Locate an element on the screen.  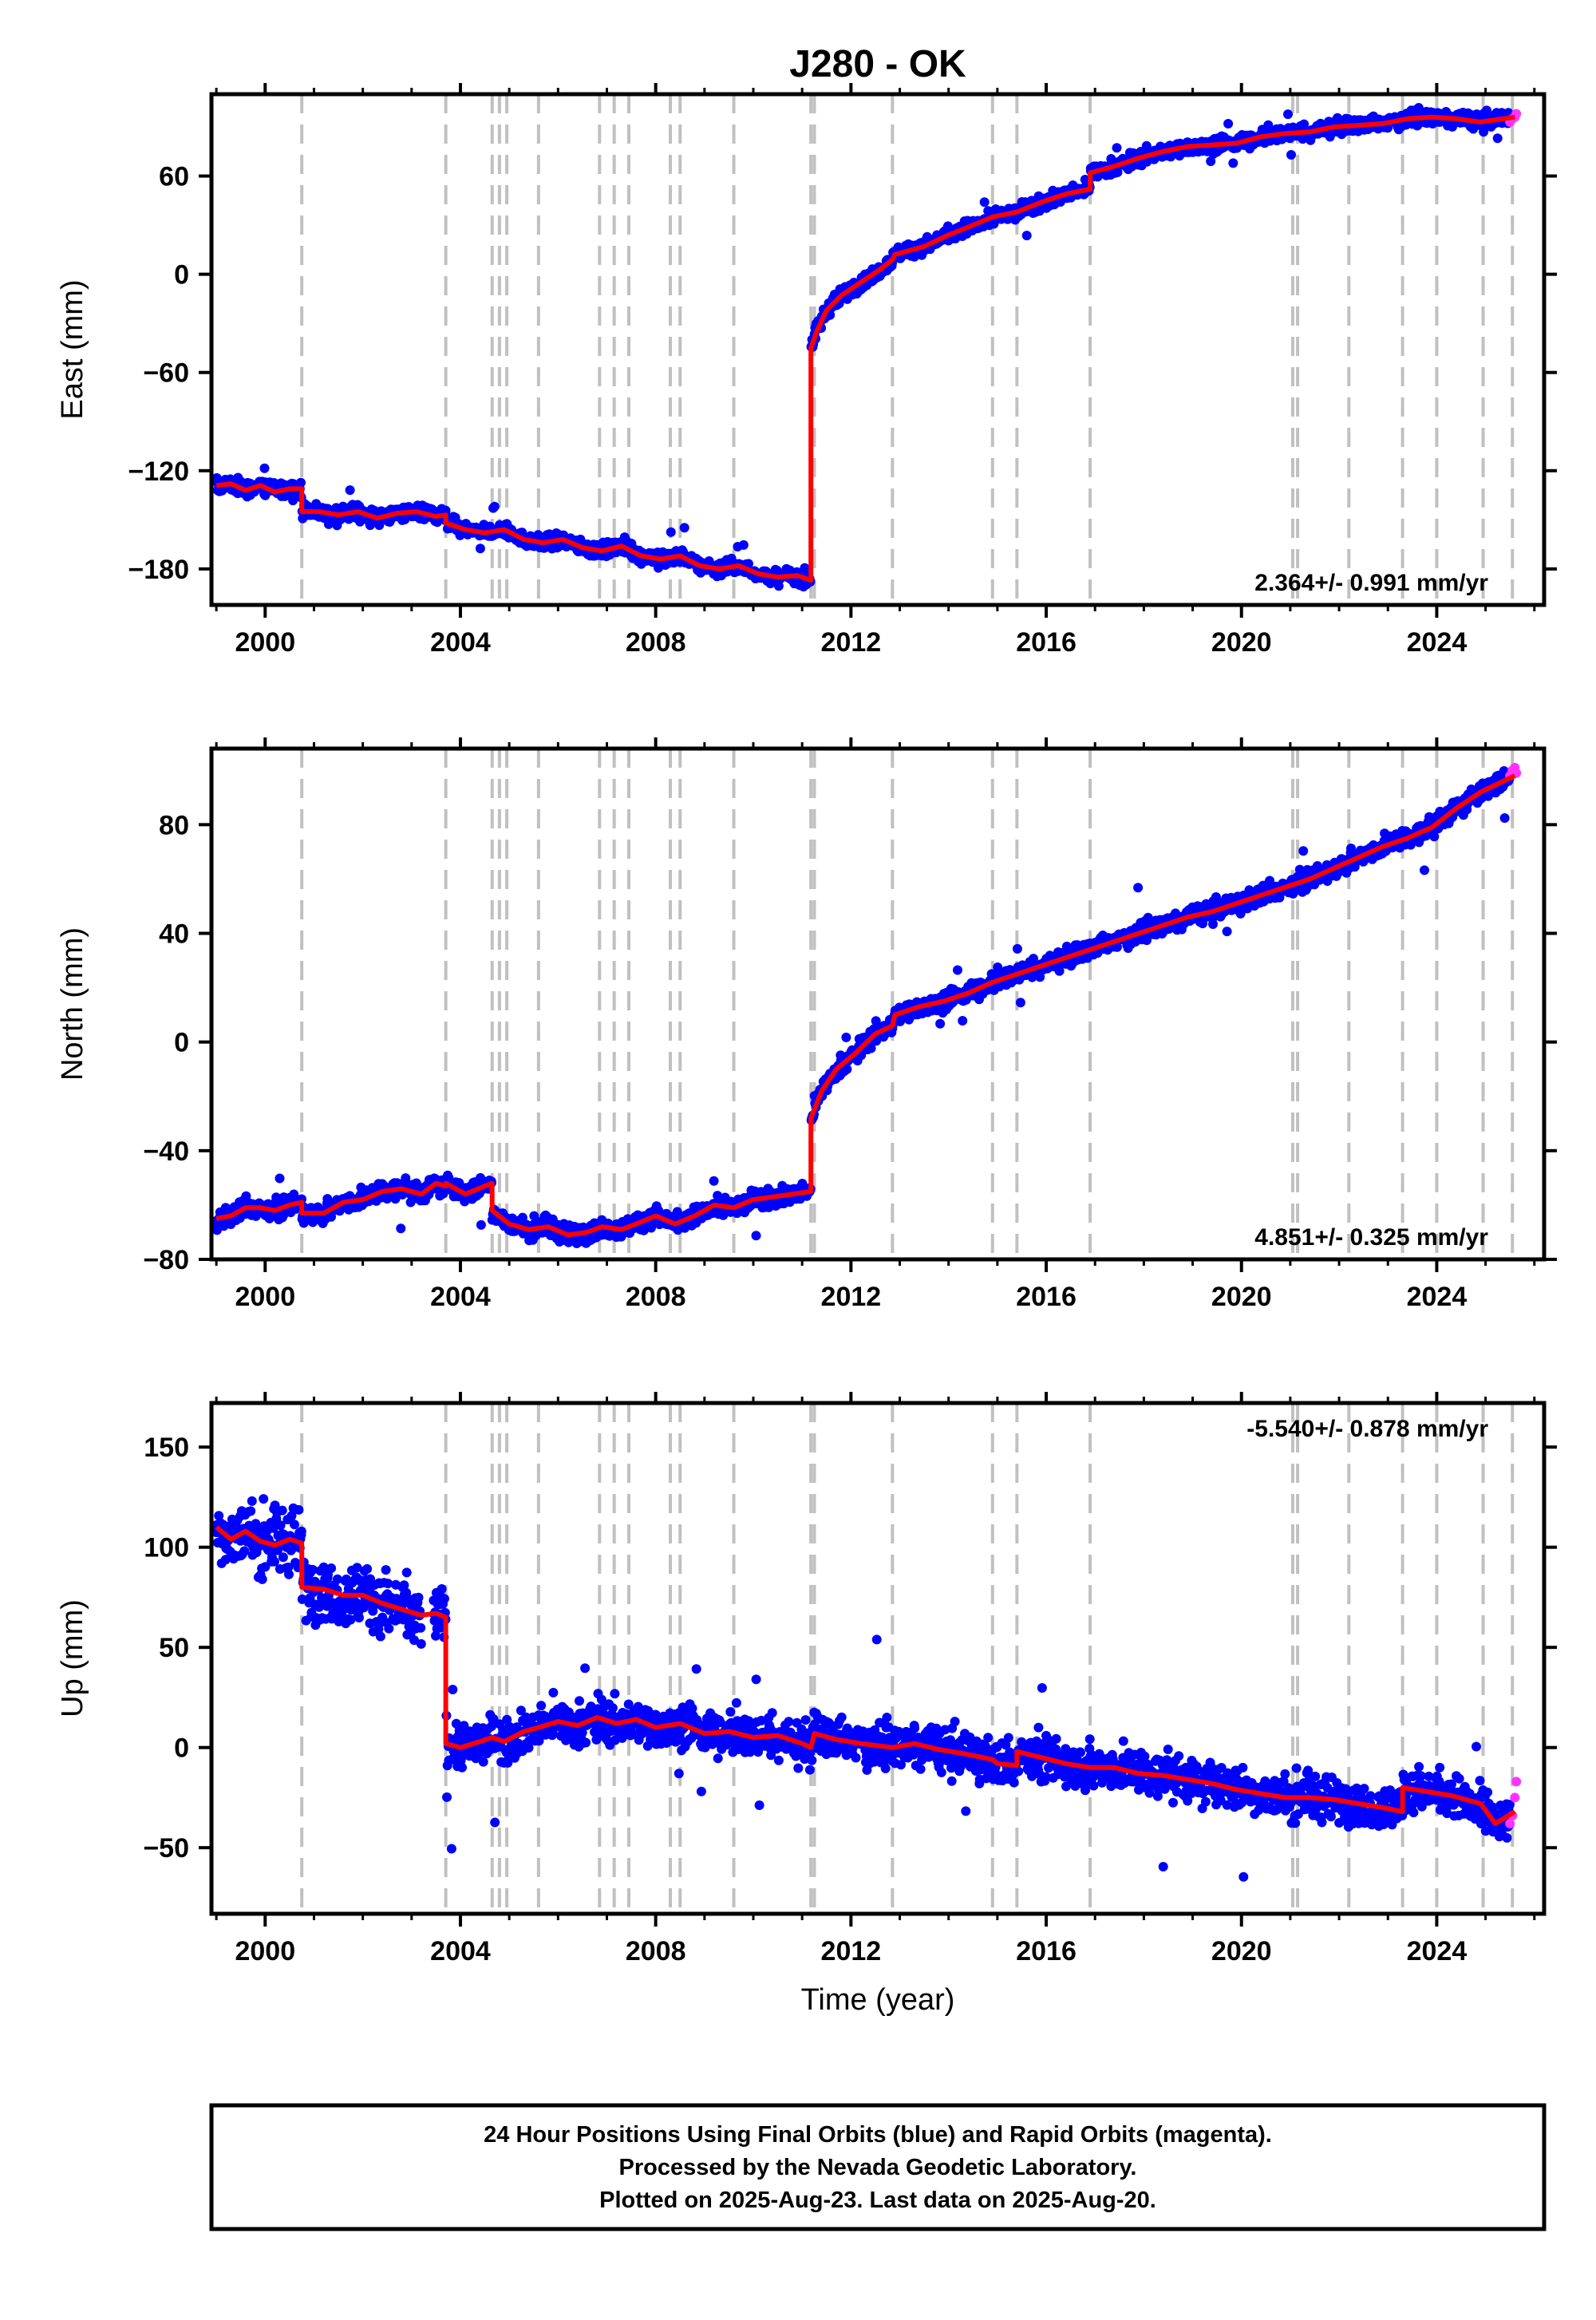
y-tick-label: 60 is located at coordinates (174, 177).